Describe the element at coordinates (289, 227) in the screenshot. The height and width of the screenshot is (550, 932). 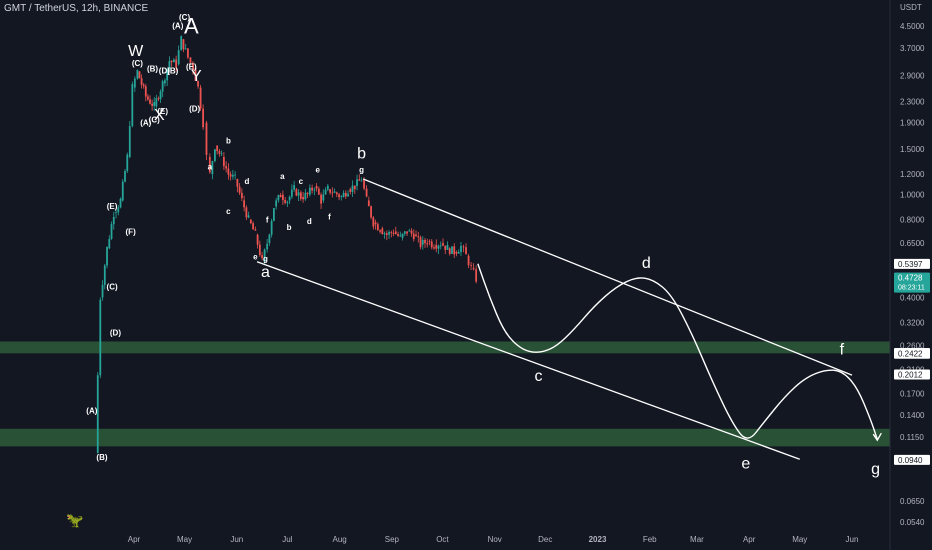
I see `wave-label-32: b` at that location.